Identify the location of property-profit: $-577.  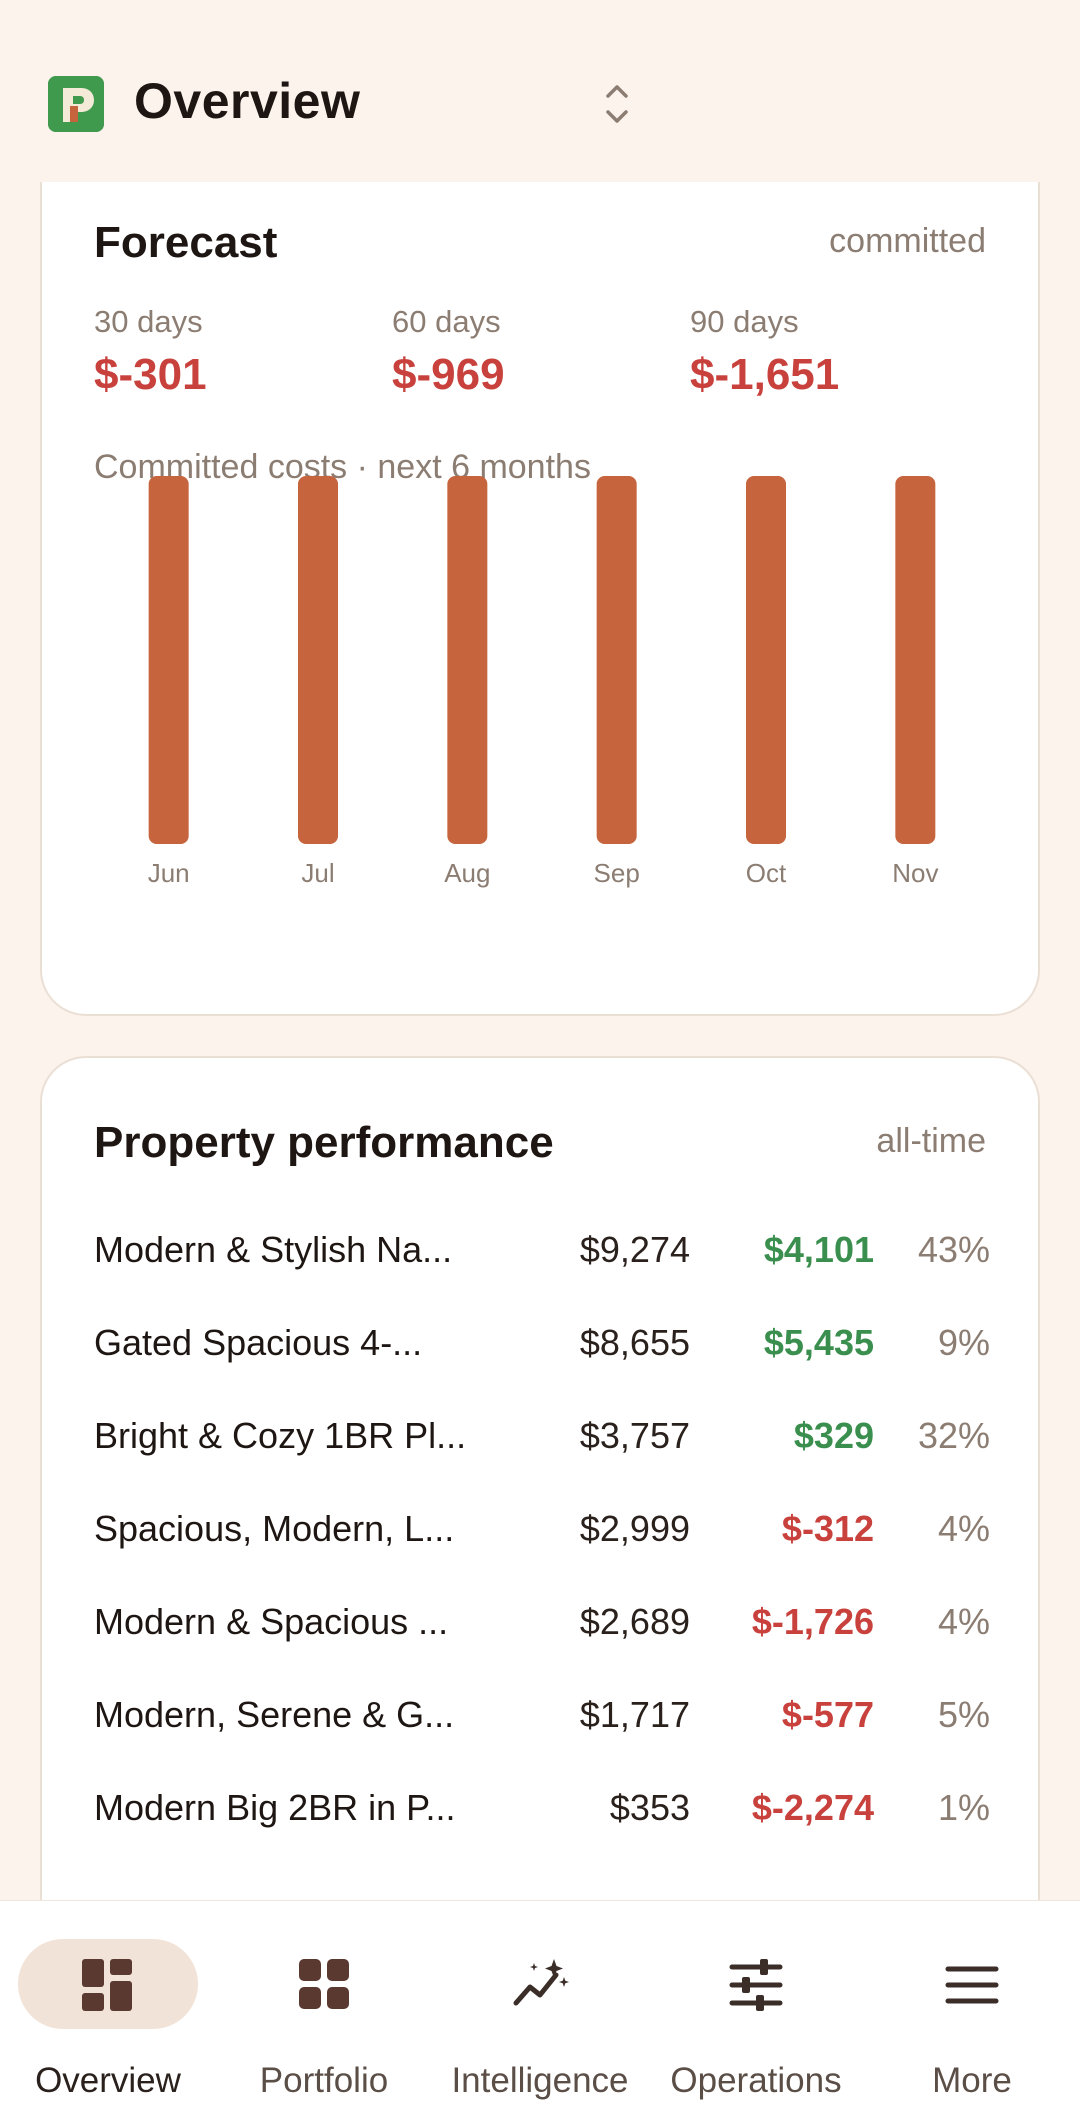
(827, 1714).